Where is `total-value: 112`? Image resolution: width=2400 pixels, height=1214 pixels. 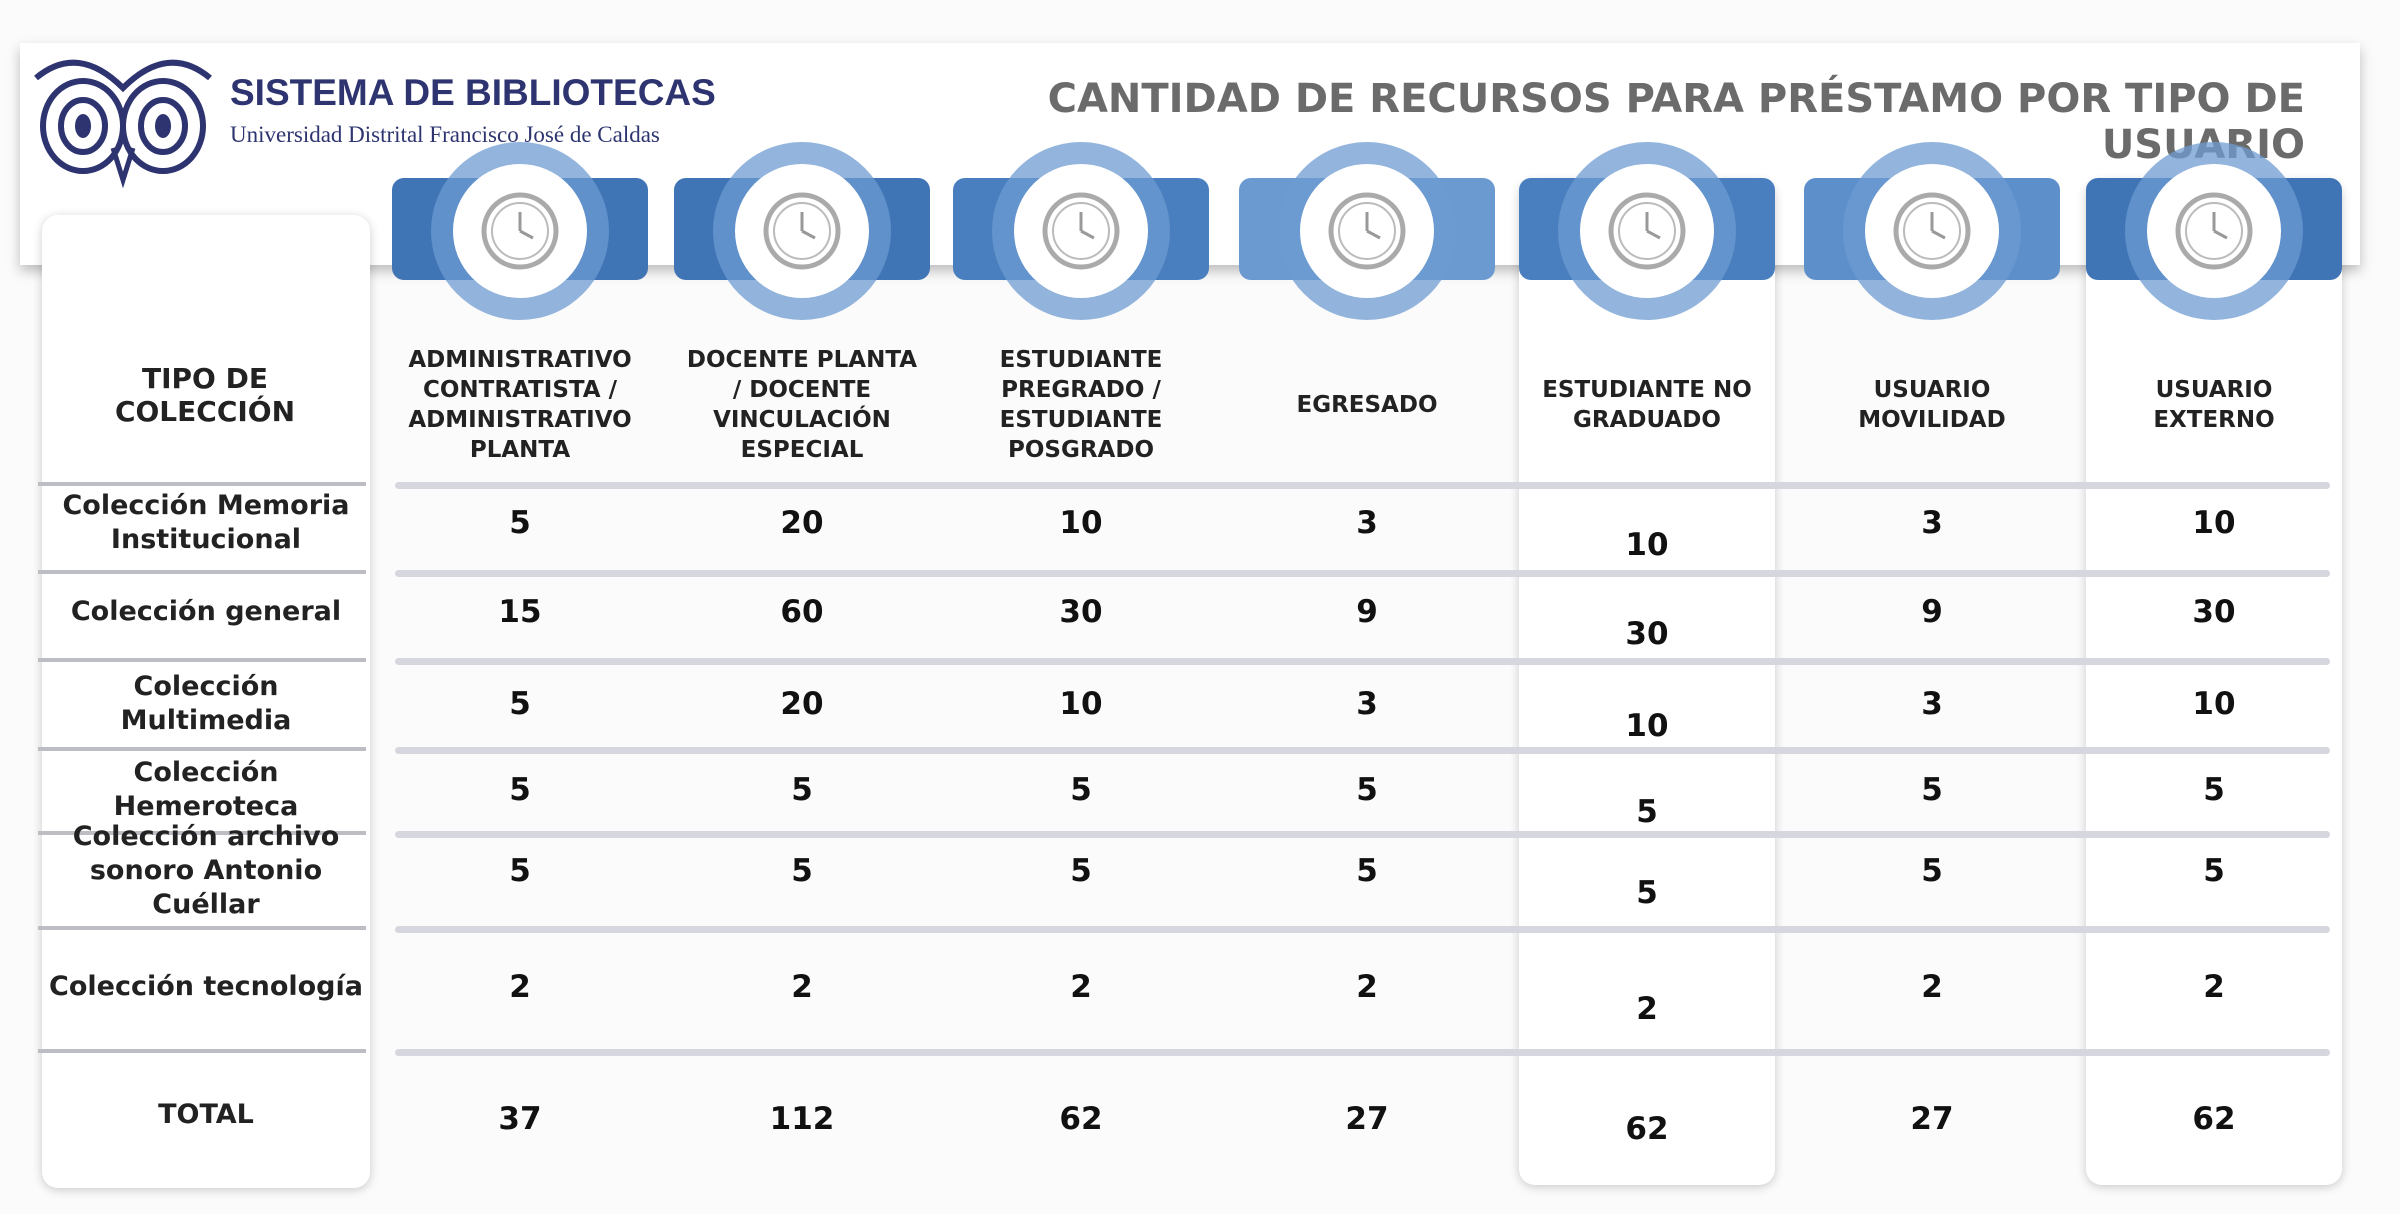
total-value: 112 is located at coordinates (802, 1119).